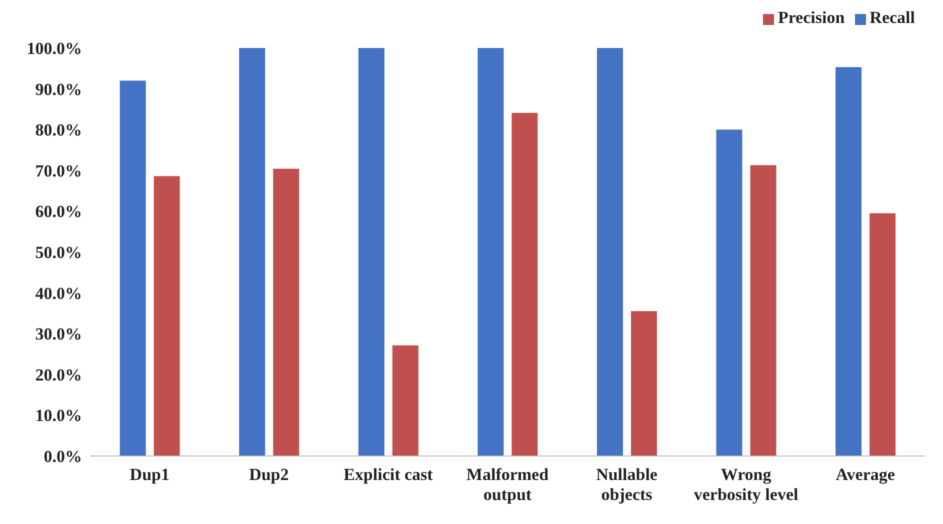 The width and height of the screenshot is (943, 524). I want to click on x-tick-label: Explicit cast, so click(389, 474).